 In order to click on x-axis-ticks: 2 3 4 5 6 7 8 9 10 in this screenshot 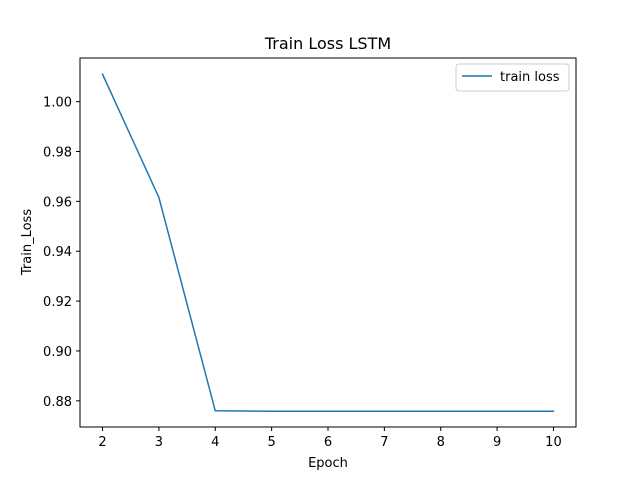, I will do `click(330, 438)`.